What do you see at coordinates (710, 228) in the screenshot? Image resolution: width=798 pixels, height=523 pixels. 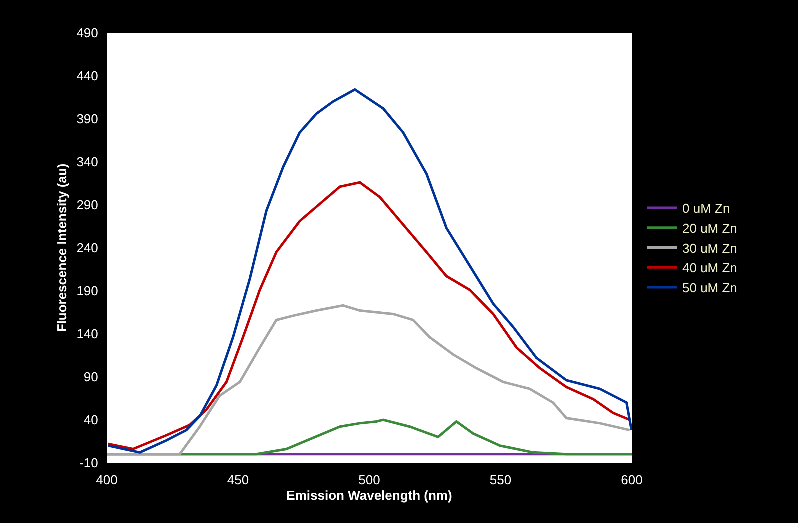 I see `legend-label: 20 uM Zn` at bounding box center [710, 228].